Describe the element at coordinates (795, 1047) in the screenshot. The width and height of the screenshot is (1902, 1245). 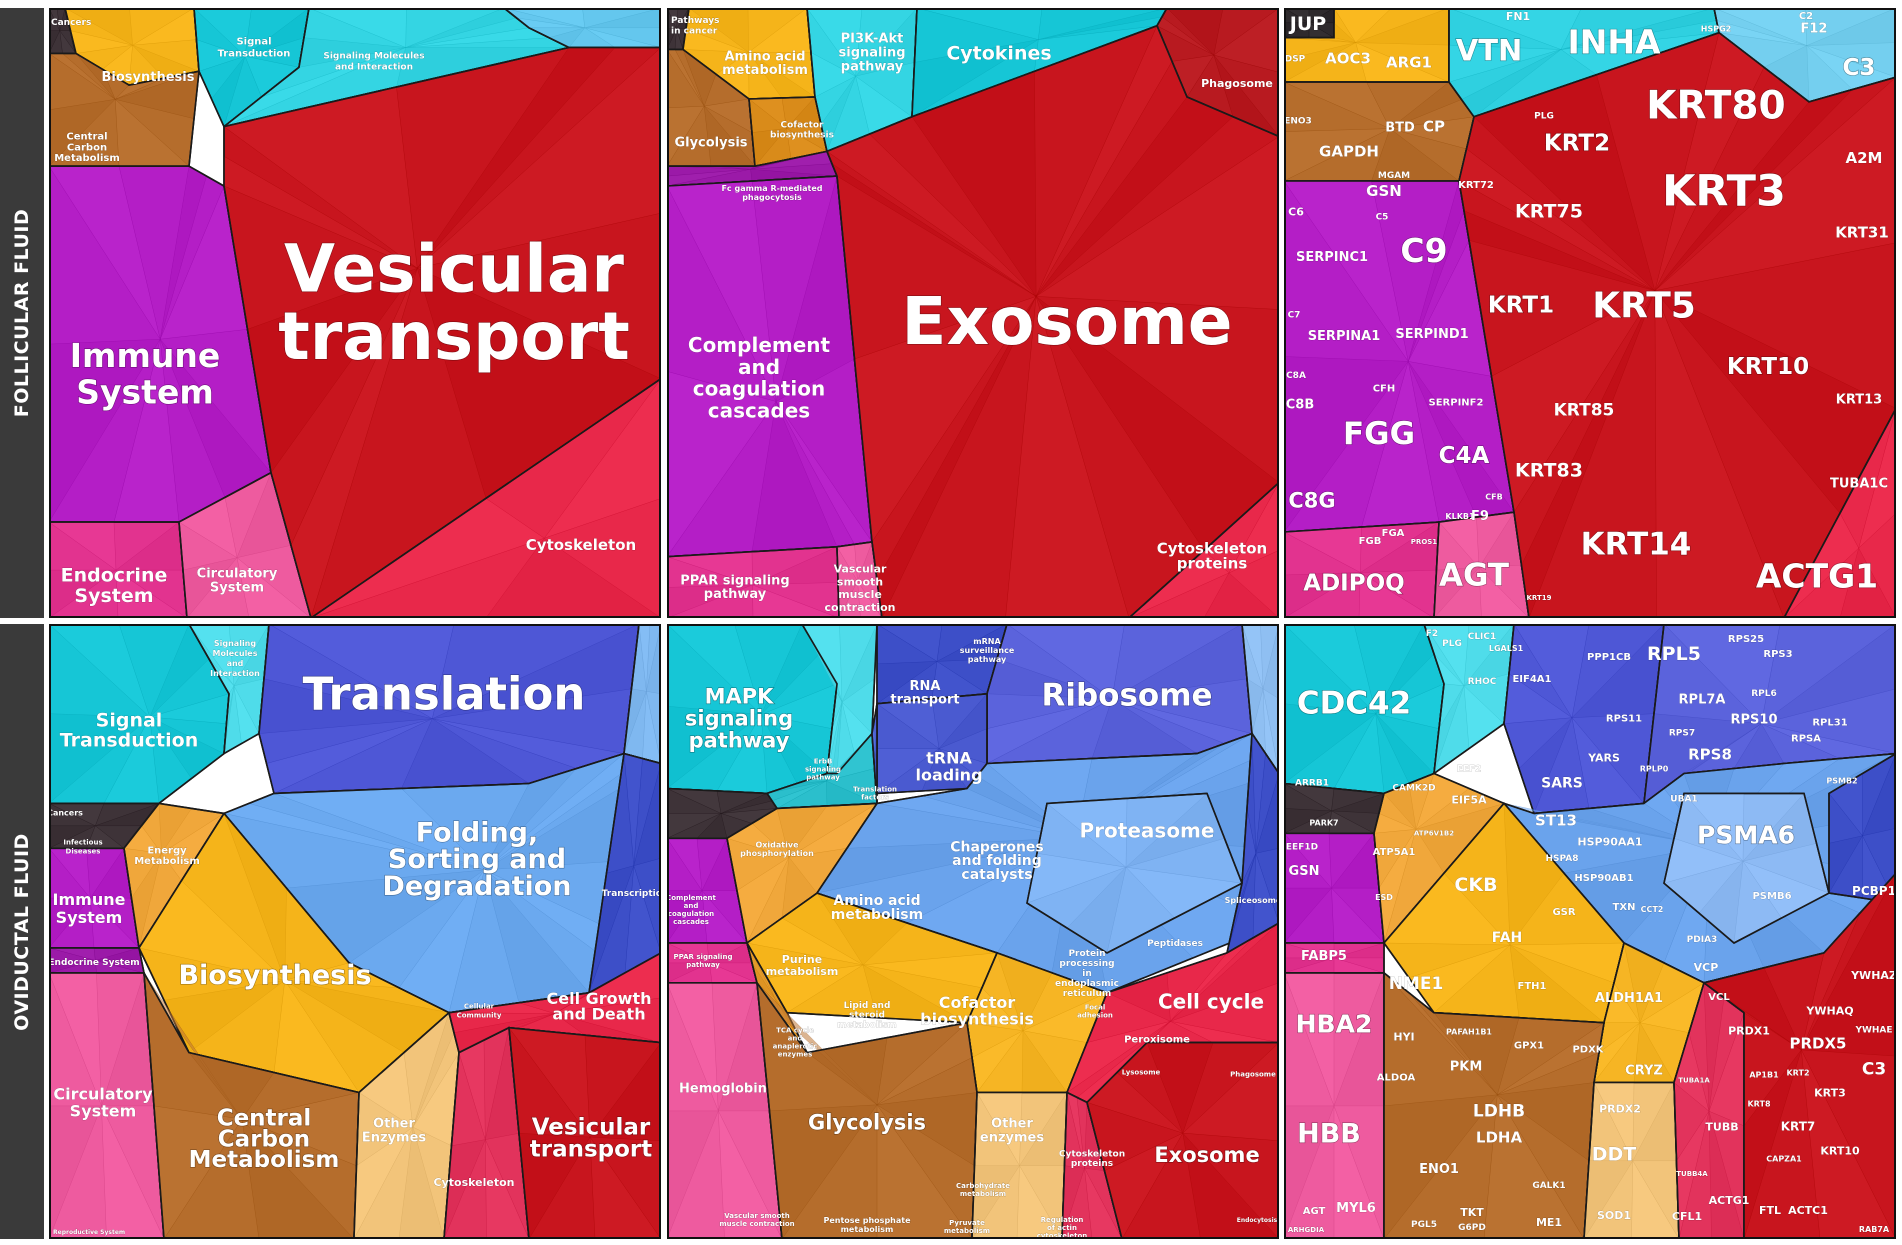
I see `label-tca-3: anaplerotic` at that location.